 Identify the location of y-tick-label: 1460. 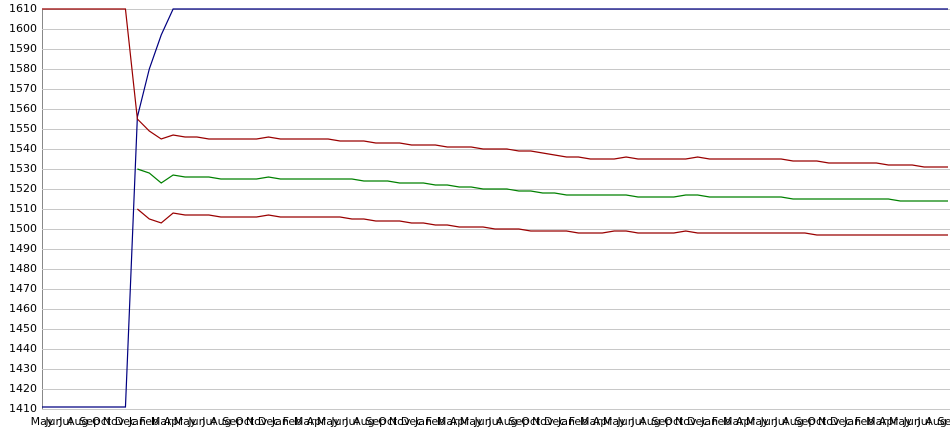
(23, 308).